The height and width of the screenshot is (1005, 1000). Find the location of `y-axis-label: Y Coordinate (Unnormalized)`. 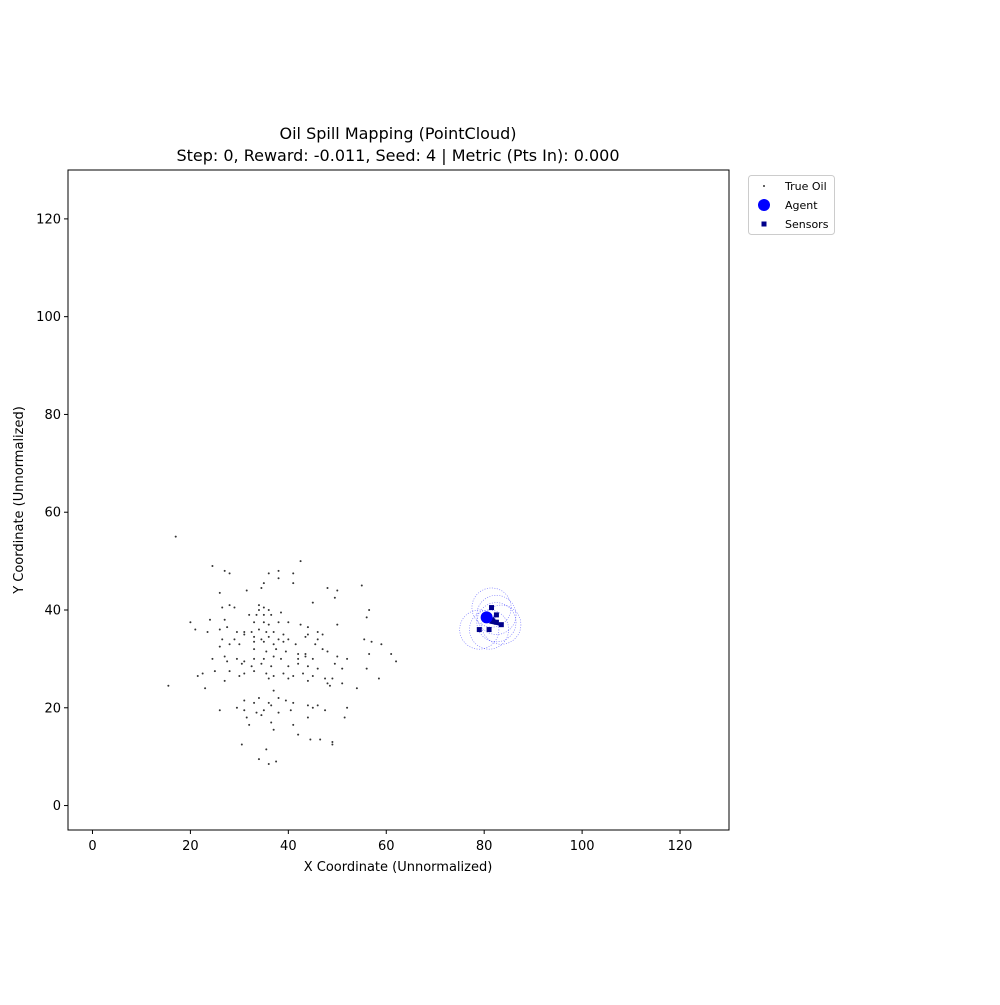

y-axis-label: Y Coordinate (Unnormalized) is located at coordinates (19, 500).